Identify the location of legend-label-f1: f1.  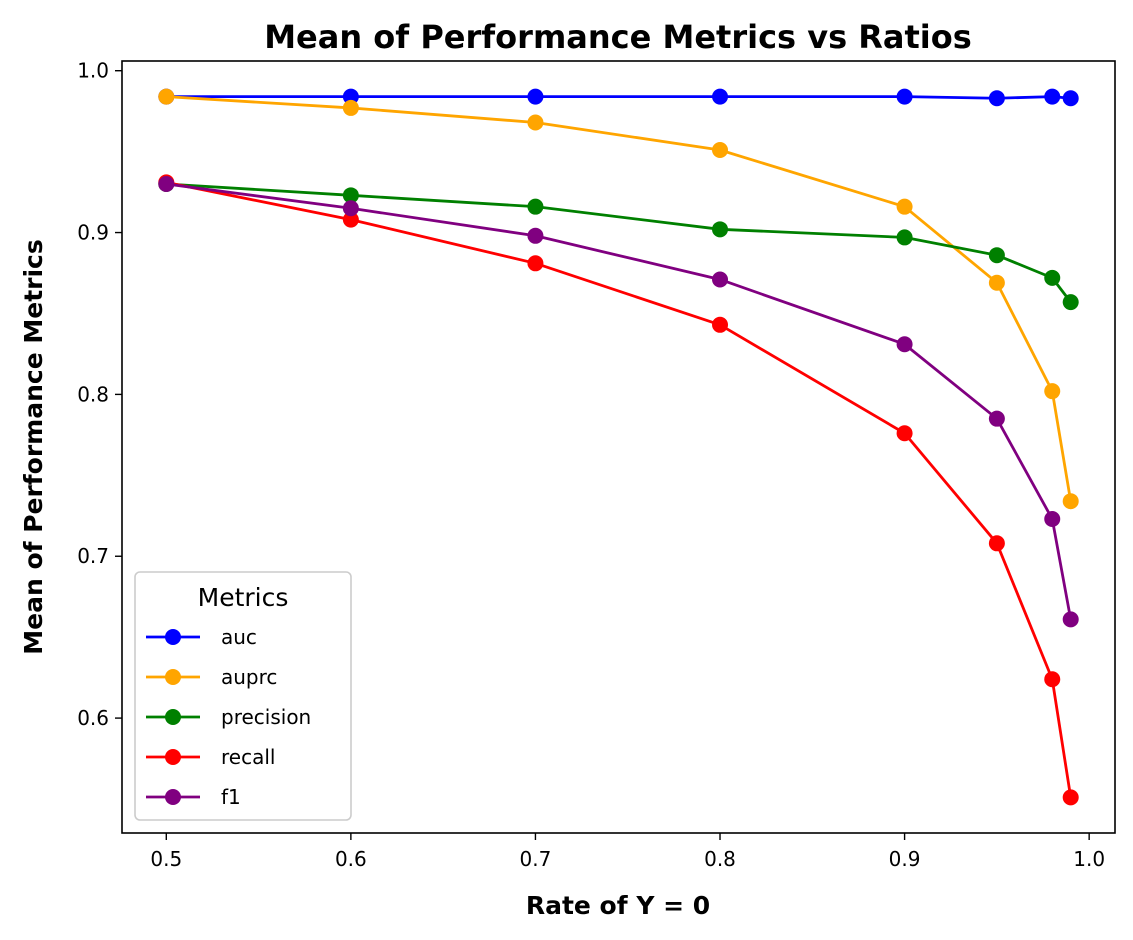
(231, 797).